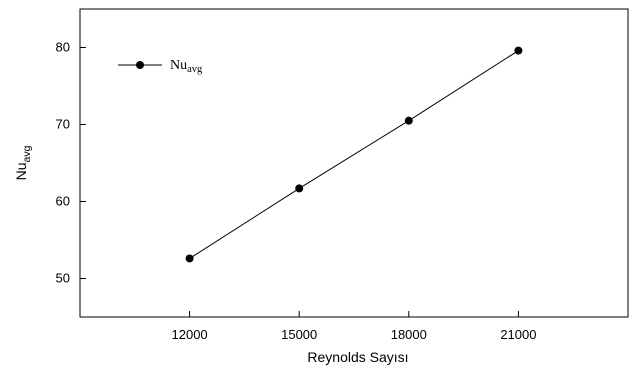 The height and width of the screenshot is (371, 638). Describe the element at coordinates (63, 201) in the screenshot. I see `y-tick-label: 60` at that location.